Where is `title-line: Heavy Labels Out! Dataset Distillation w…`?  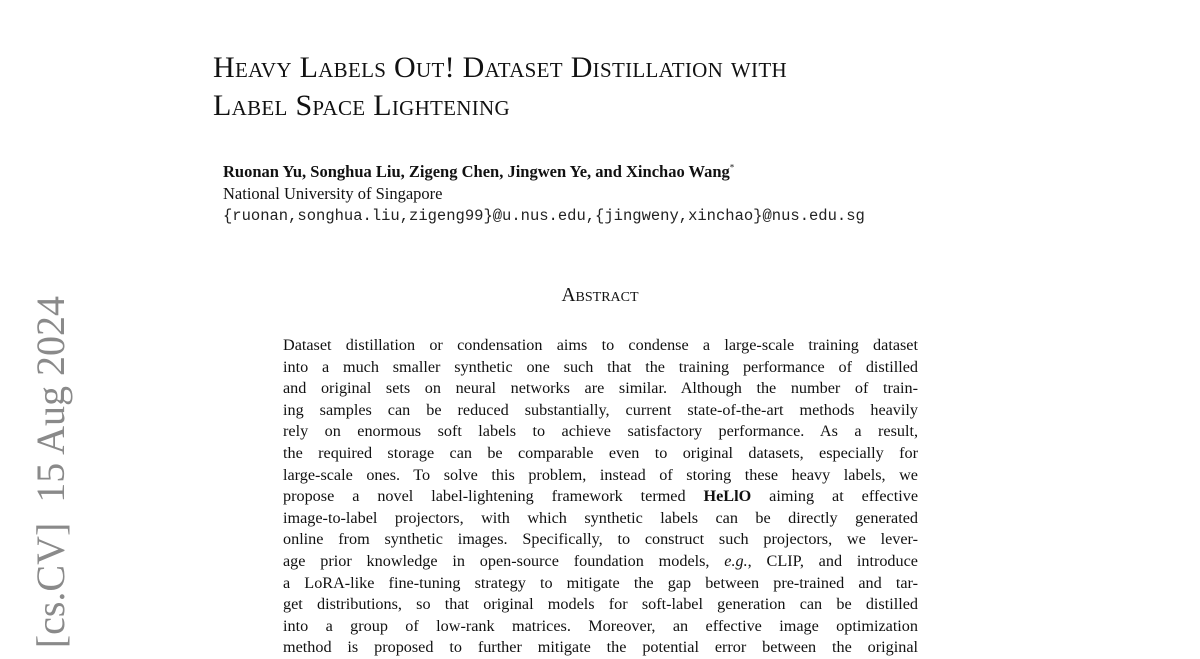
title-line: Heavy Labels Out! Dataset Distillation w… is located at coordinates (500, 67).